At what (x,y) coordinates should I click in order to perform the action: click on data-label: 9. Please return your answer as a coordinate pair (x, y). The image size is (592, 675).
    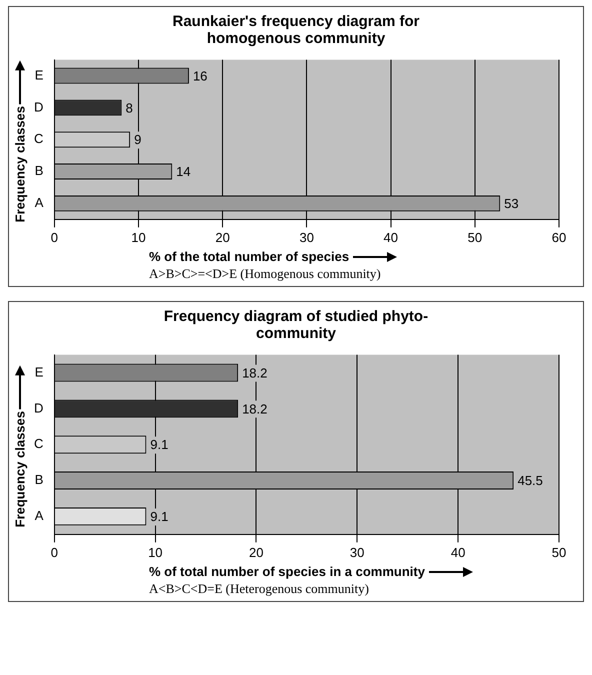
    Looking at the image, I should click on (138, 140).